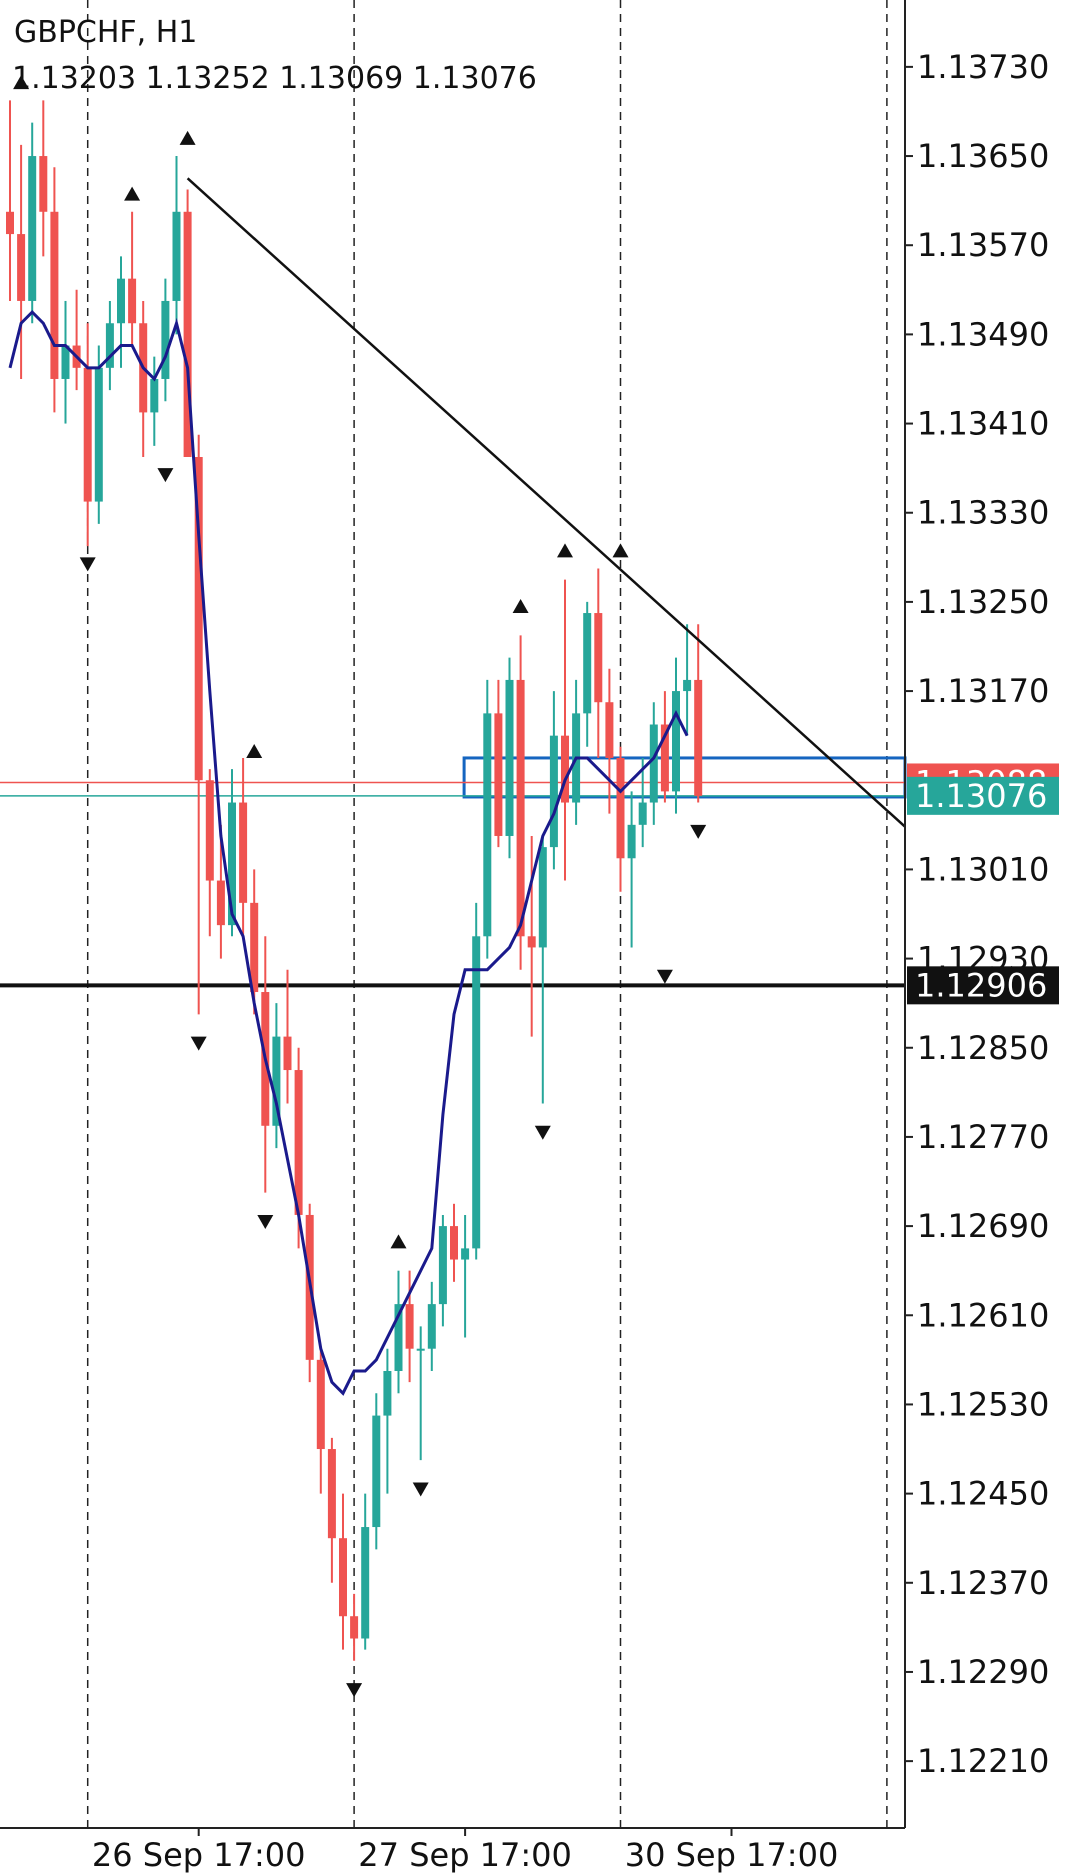 This screenshot has width=1080, height=1873. Describe the element at coordinates (983, 1761) in the screenshot. I see `price-tick-label: 1.12210` at that location.